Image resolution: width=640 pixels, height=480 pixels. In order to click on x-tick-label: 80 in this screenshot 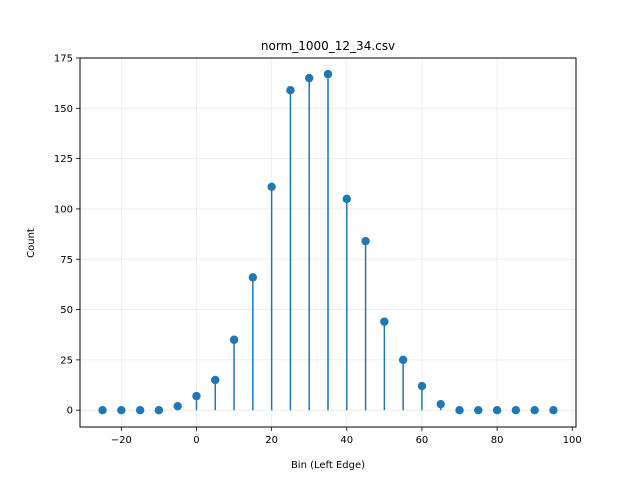, I will do `click(497, 440)`.